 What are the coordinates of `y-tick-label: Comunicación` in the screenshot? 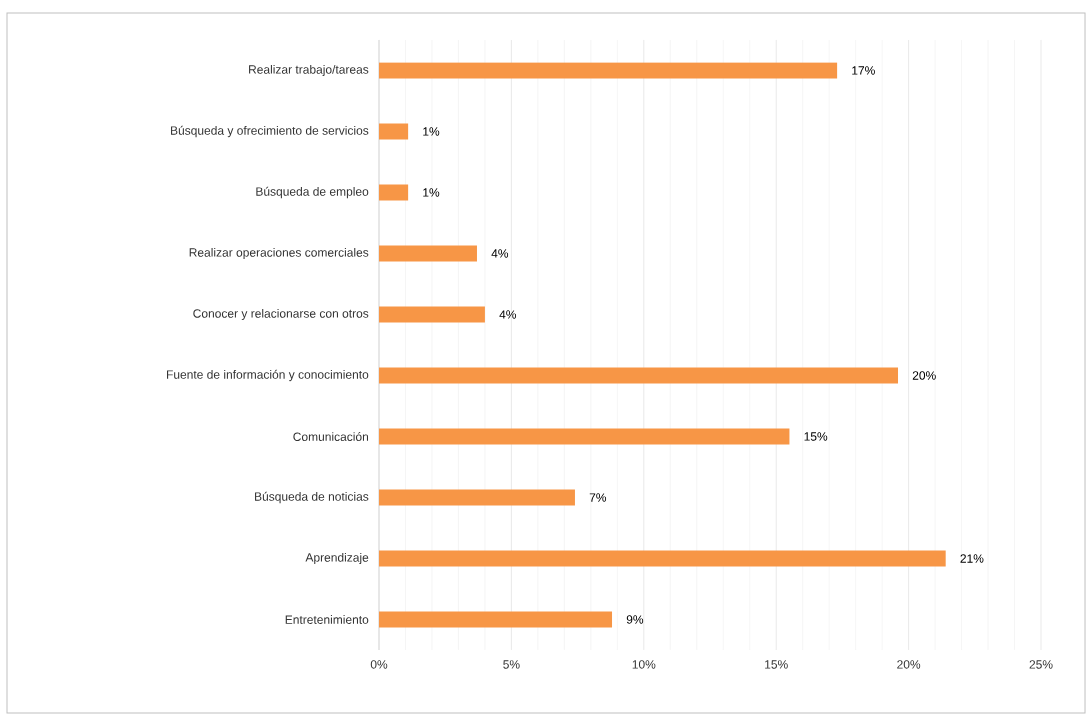 It's located at (331, 436).